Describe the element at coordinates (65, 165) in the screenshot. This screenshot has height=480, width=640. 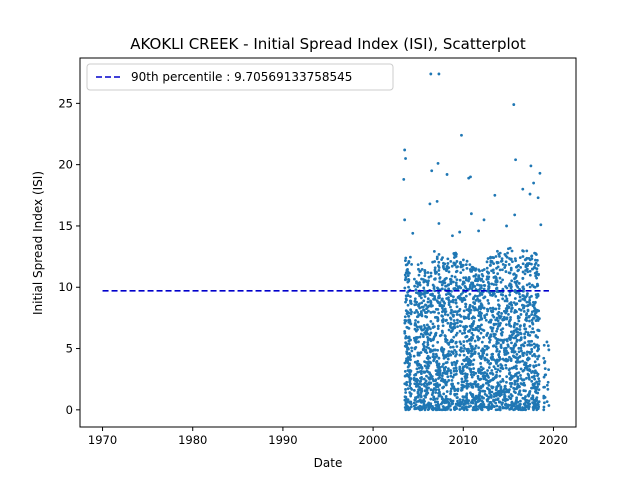
I see `y-tick-label: 20` at that location.